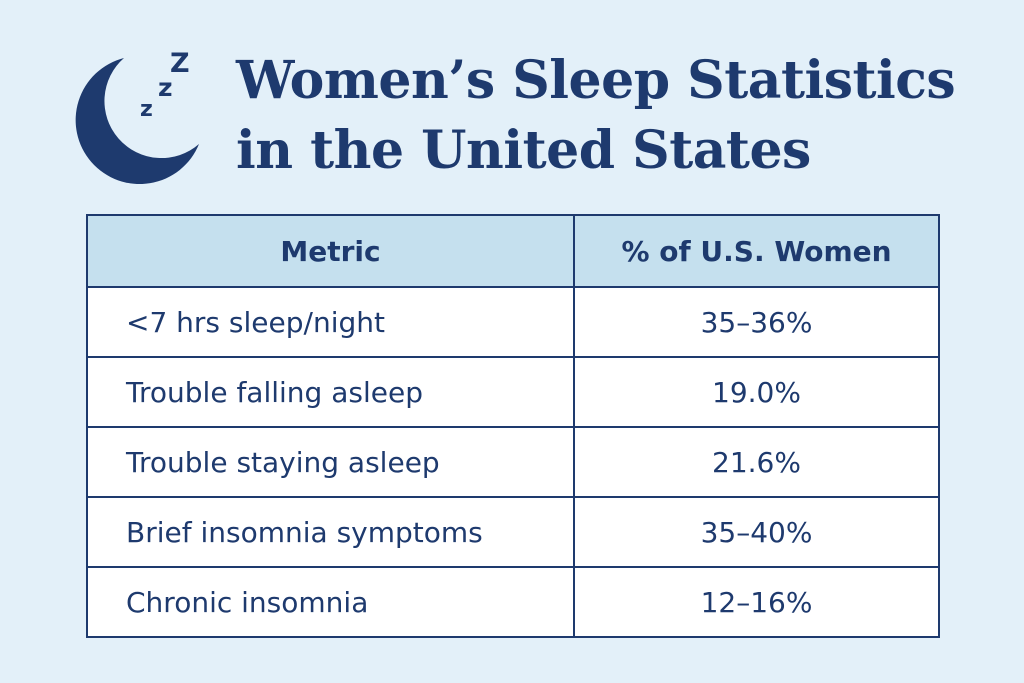 Image resolution: width=1024 pixels, height=683 pixels. What do you see at coordinates (330, 602) in the screenshot?
I see `metric-cell: Chronic insomnia` at bounding box center [330, 602].